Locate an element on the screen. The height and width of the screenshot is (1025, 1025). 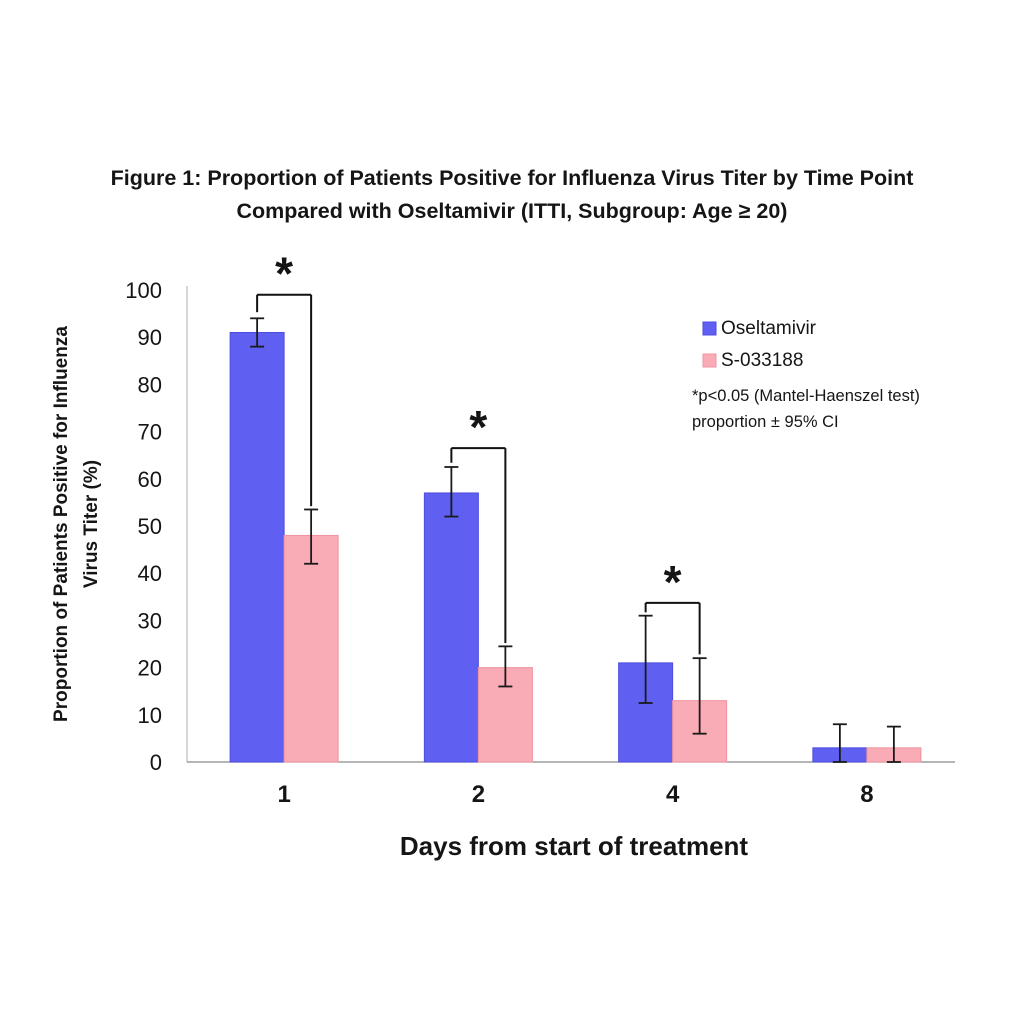
x-tick-label: 1 is located at coordinates (283, 794).